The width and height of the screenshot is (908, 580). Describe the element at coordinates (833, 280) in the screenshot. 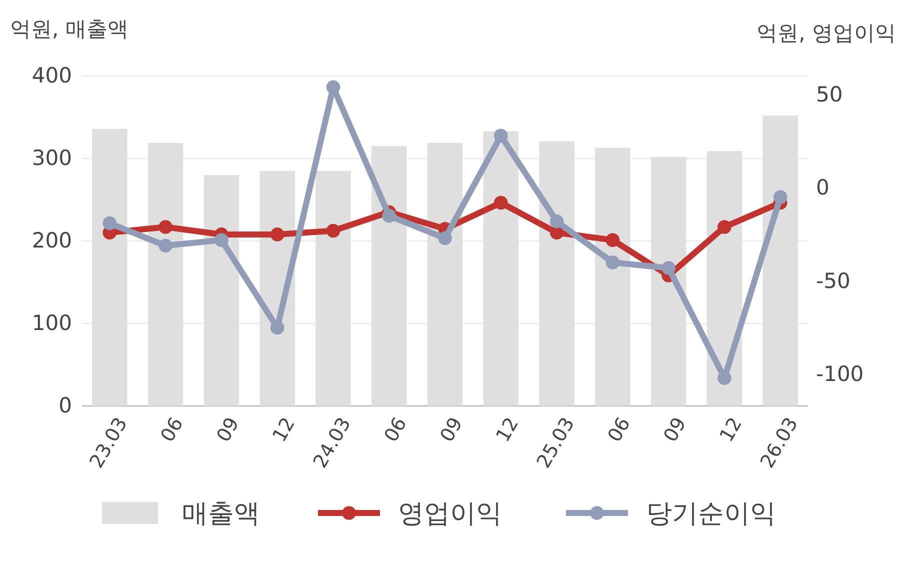

I see `y2-tick-label: -50` at that location.